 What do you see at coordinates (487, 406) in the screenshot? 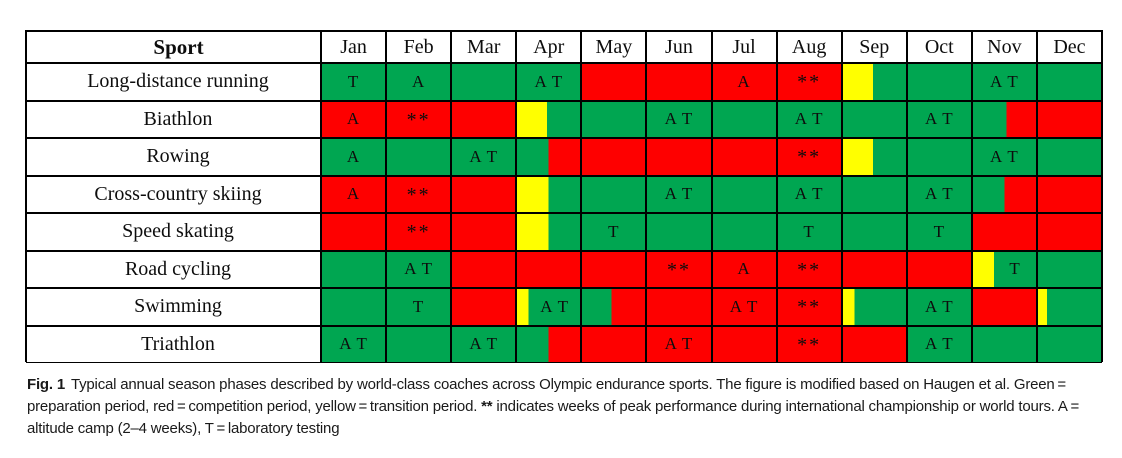
I see `figure-caption-asterisks: **` at bounding box center [487, 406].